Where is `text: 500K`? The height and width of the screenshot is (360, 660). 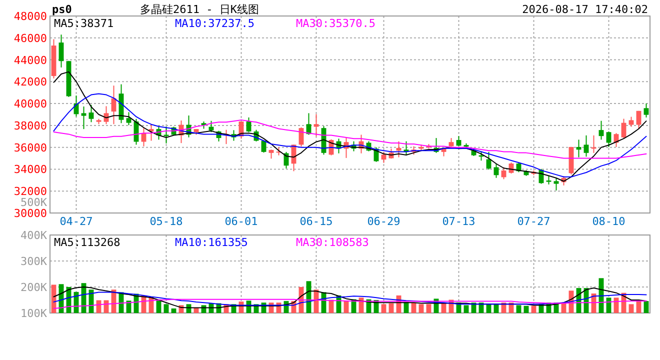 text: 500K is located at coordinates (34, 202).